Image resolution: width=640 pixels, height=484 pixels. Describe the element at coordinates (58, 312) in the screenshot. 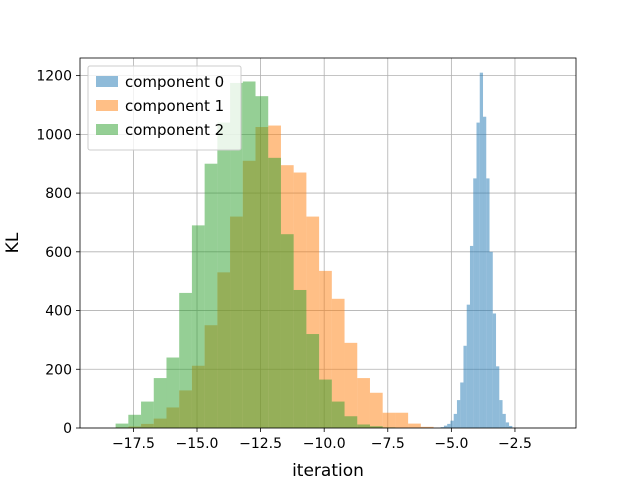

I see `y-tick-label: 400` at that location.